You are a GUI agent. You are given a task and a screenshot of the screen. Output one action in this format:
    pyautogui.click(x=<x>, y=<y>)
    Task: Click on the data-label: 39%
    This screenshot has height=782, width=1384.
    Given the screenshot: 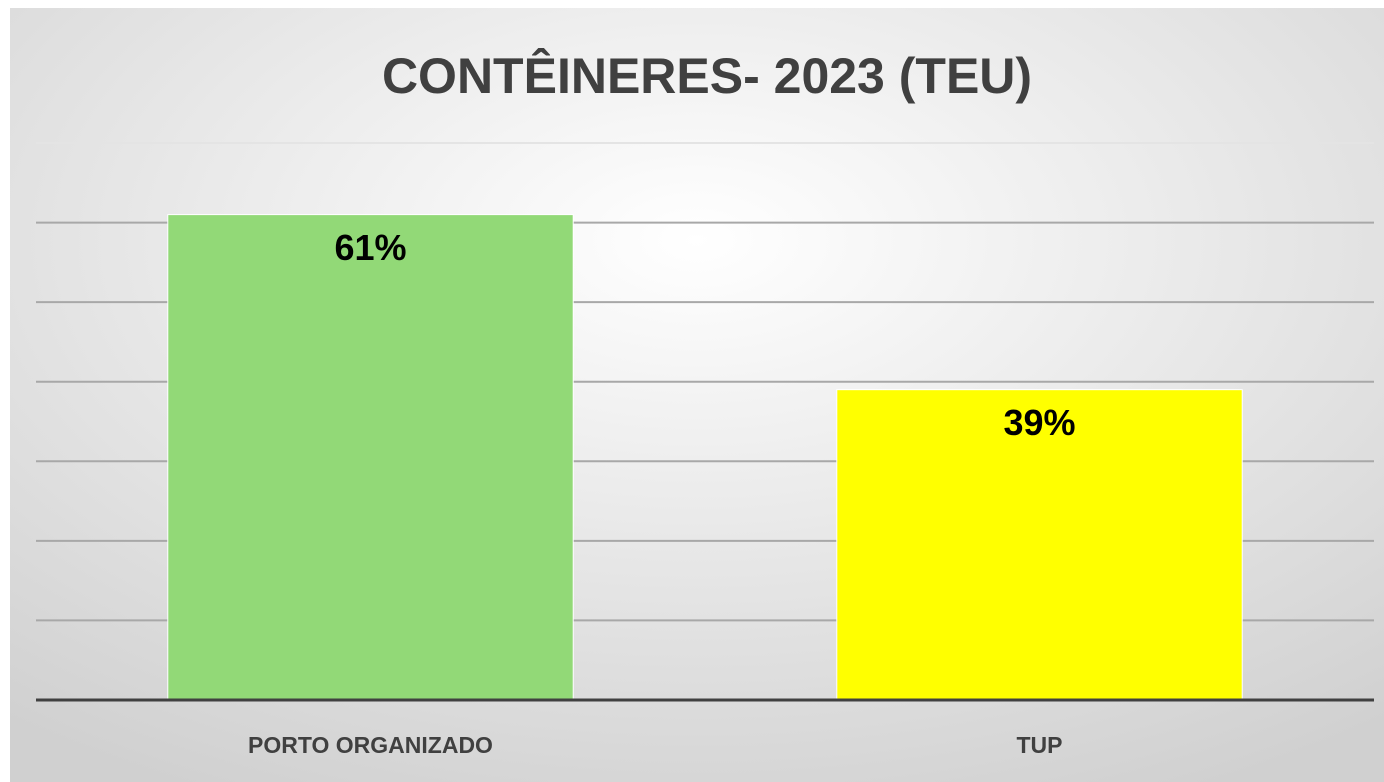 What is the action you would take?
    pyautogui.click(x=1039, y=422)
    